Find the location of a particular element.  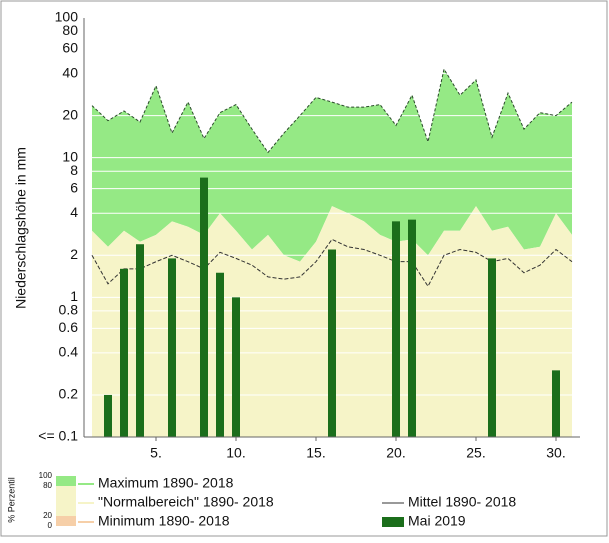

y-tick-label: 1 is located at coordinates (74, 296).